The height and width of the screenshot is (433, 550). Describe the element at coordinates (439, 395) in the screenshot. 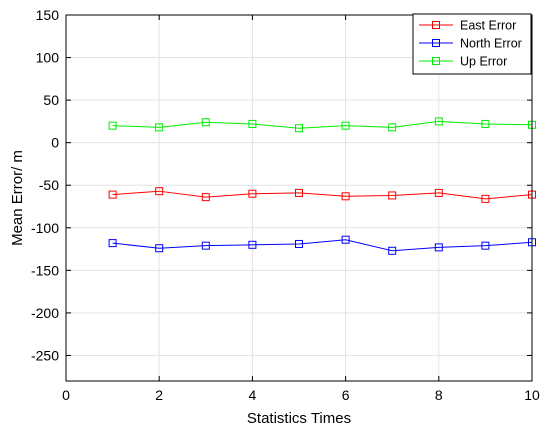

I see `x-tick-label: 8` at that location.